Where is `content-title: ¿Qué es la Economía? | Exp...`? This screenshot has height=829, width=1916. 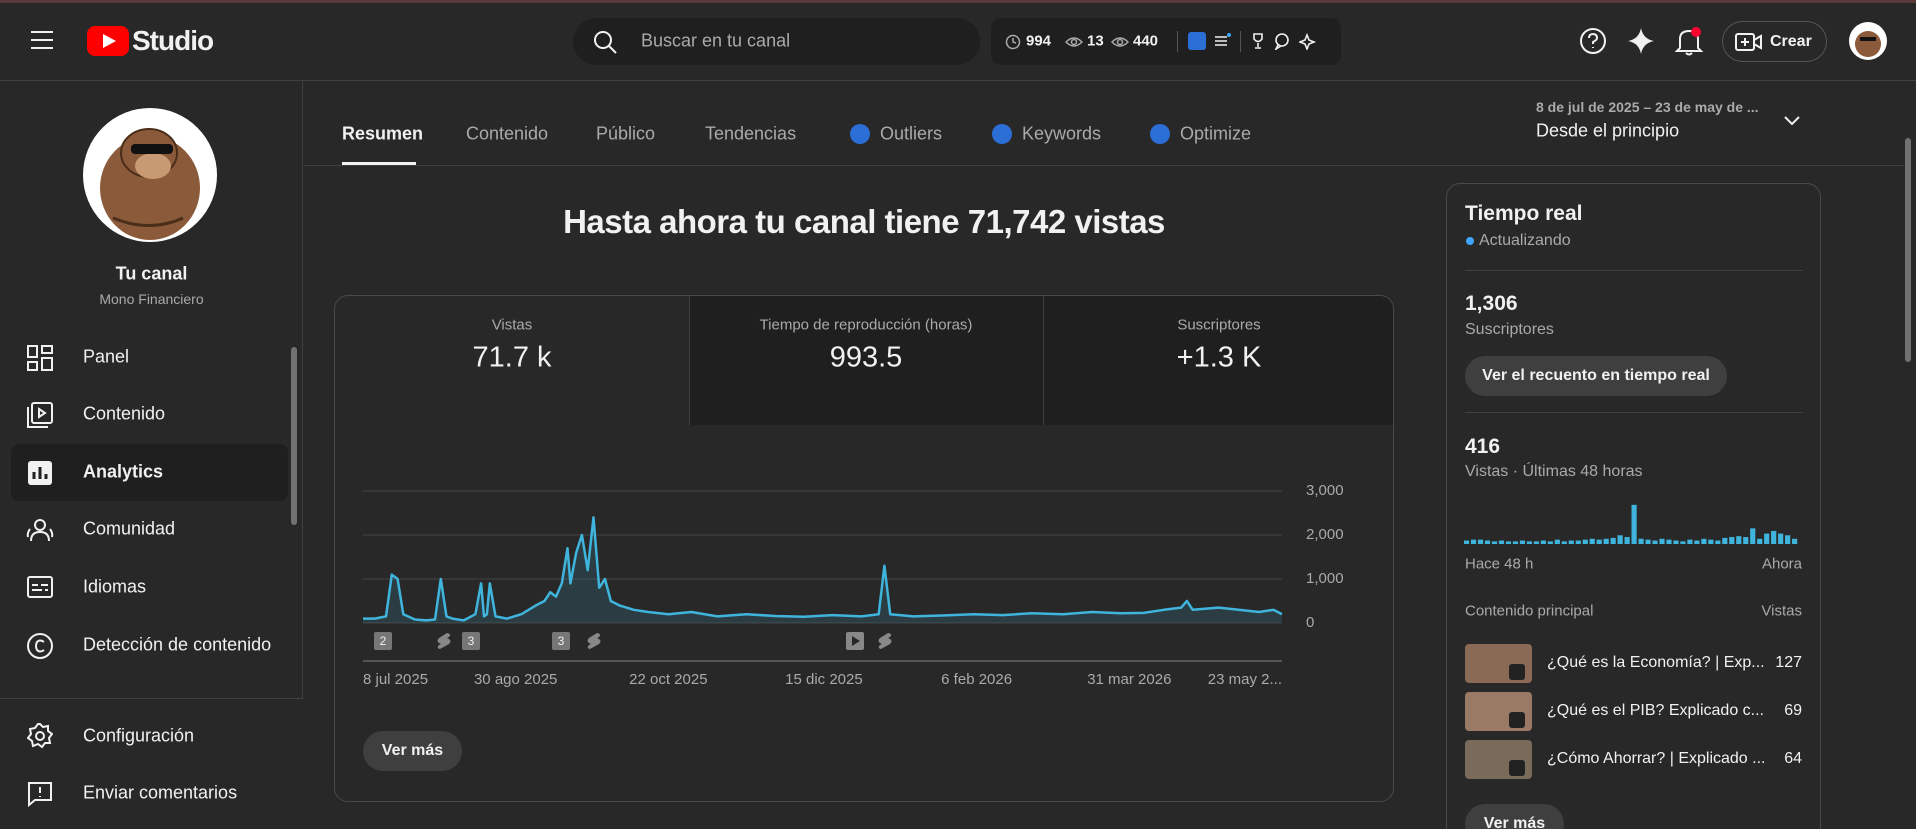 content-title: ¿Qué es la Economía? | Exp... is located at coordinates (1656, 662).